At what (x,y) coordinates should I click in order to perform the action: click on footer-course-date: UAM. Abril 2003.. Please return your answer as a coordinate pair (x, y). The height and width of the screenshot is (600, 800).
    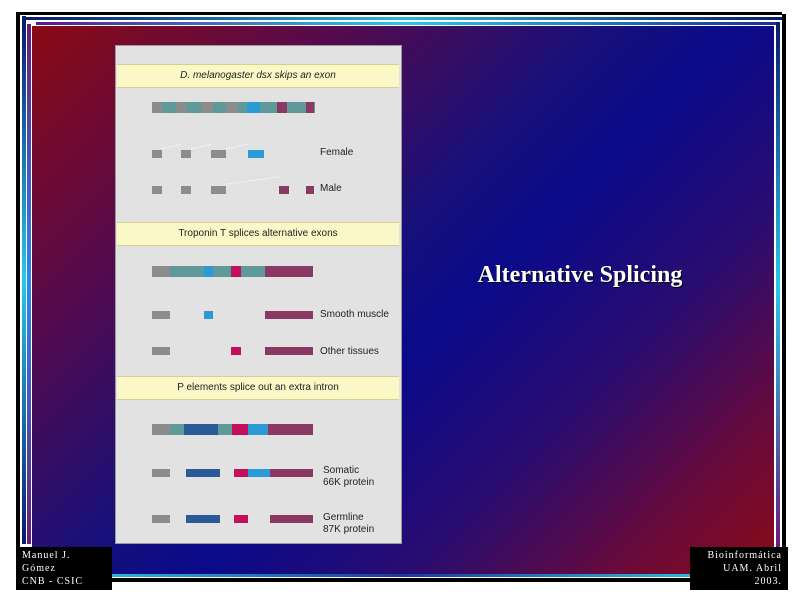
    Looking at the image, I should click on (752, 575).